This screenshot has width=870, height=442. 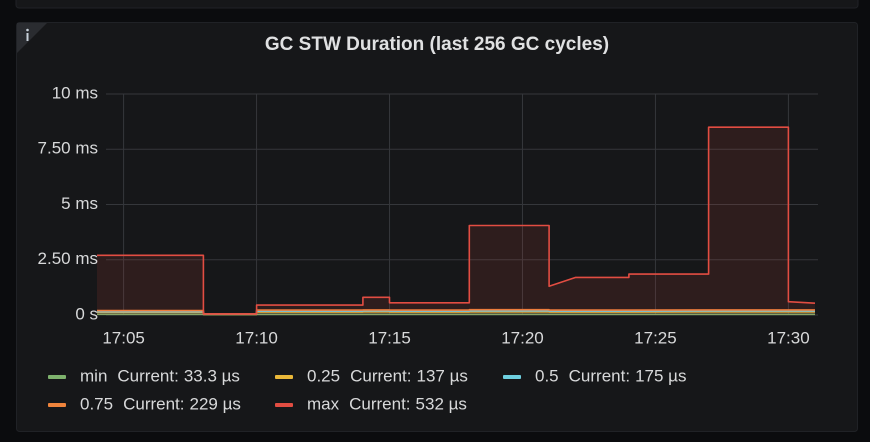 I want to click on x-tick-label: 17:25, so click(x=655, y=337).